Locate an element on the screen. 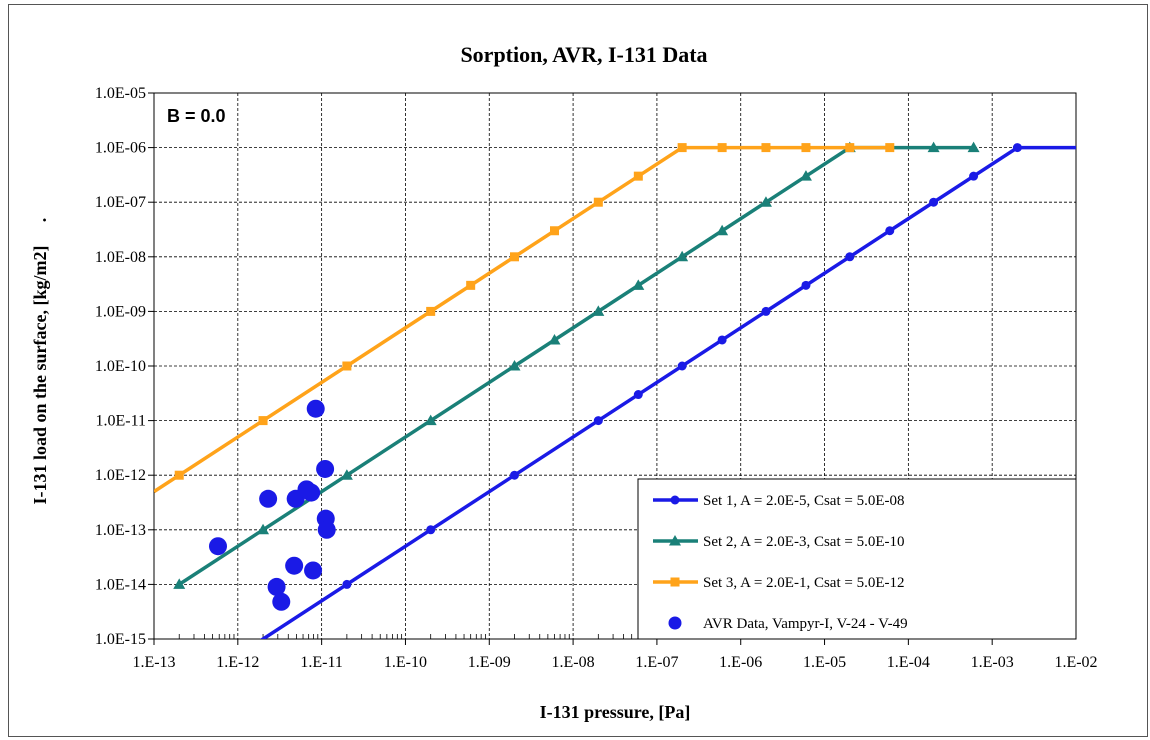  x-tick-label: 1.E-10 is located at coordinates (405, 662).